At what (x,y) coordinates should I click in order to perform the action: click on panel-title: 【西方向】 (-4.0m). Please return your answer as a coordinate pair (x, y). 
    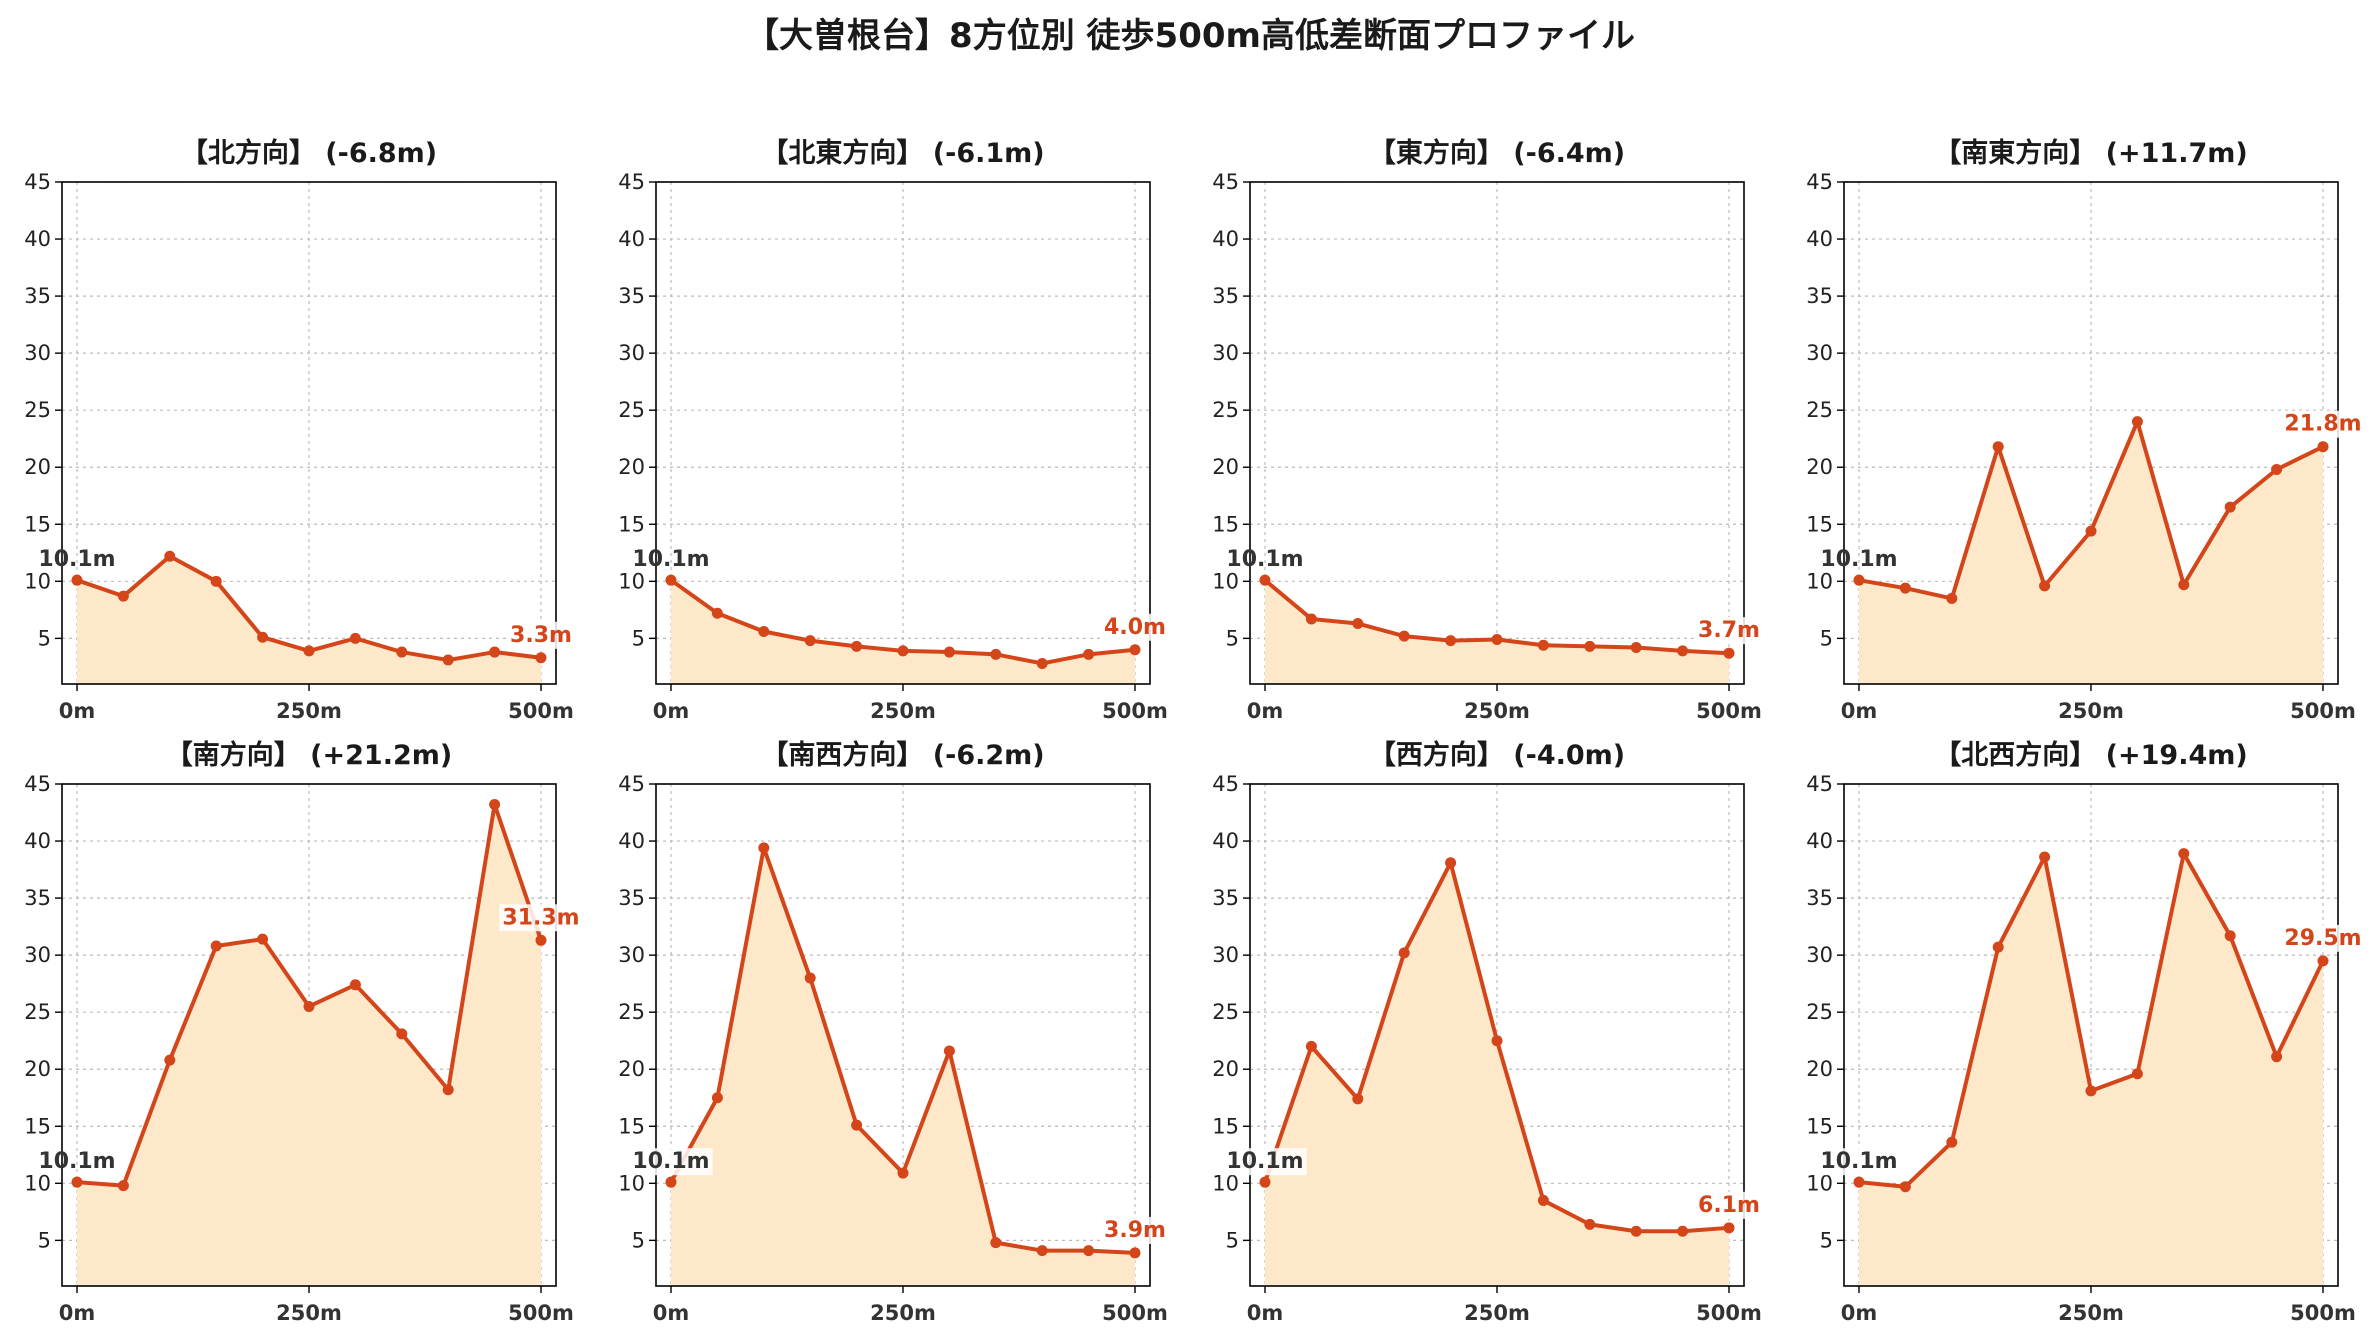
    Looking at the image, I should click on (1497, 755).